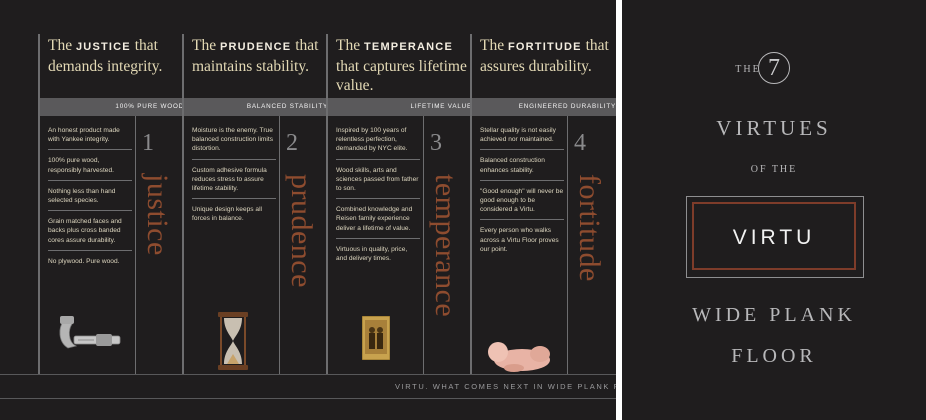 The image size is (926, 420). What do you see at coordinates (544, 47) in the screenshot?
I see `virtue-name: FORTITUDE` at bounding box center [544, 47].